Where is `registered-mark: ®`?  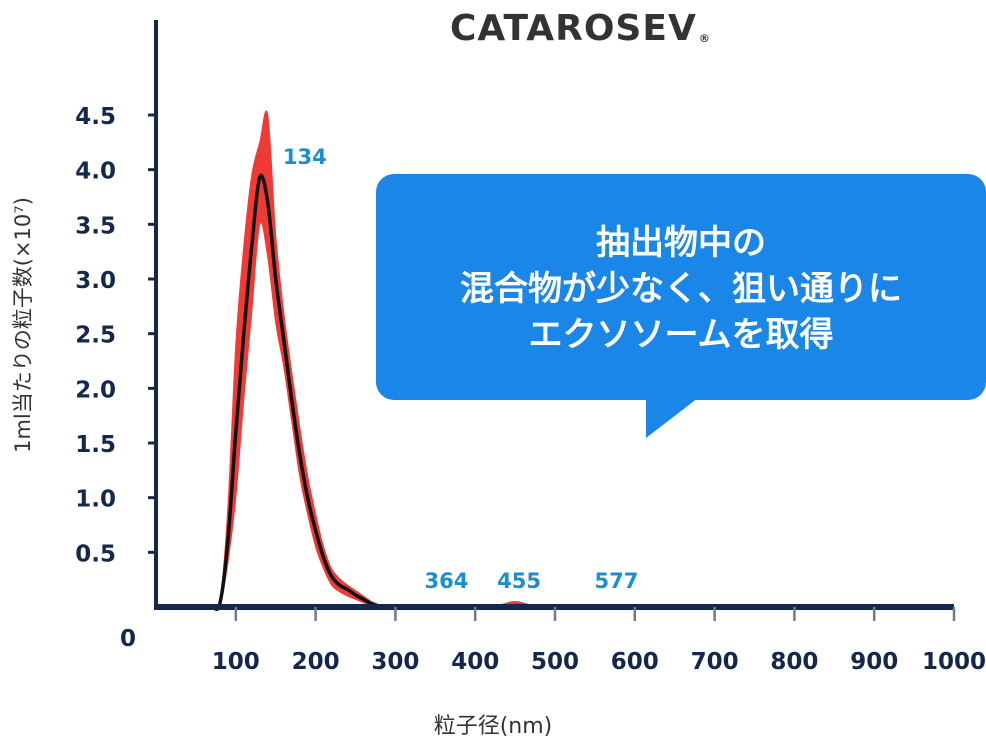 registered-mark: ® is located at coordinates (704, 38).